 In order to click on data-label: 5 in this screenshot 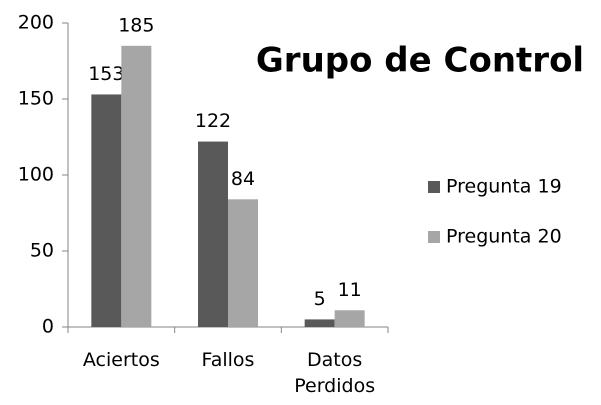, I will do `click(320, 299)`.